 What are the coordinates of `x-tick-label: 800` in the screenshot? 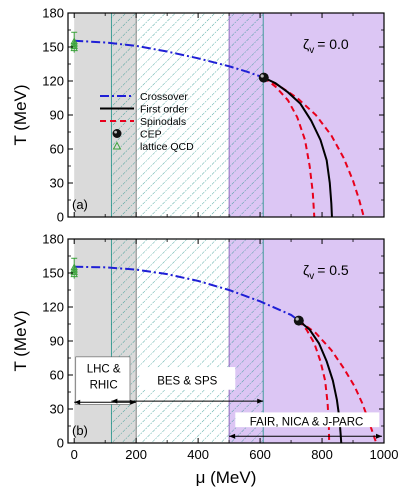 It's located at (322, 454).